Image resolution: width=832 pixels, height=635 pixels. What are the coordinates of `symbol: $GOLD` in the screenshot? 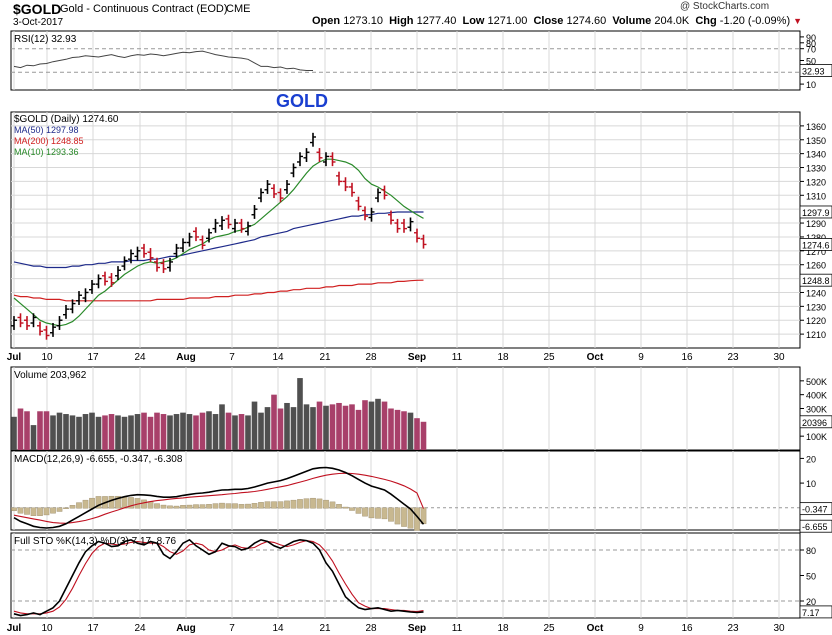 It's located at (37, 9).